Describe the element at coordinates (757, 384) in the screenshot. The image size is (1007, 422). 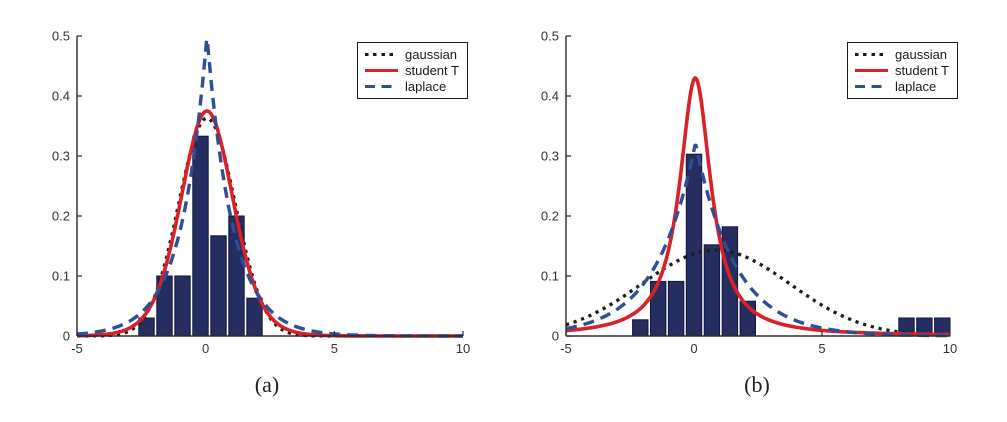
I see `caption-b: (b)` at that location.